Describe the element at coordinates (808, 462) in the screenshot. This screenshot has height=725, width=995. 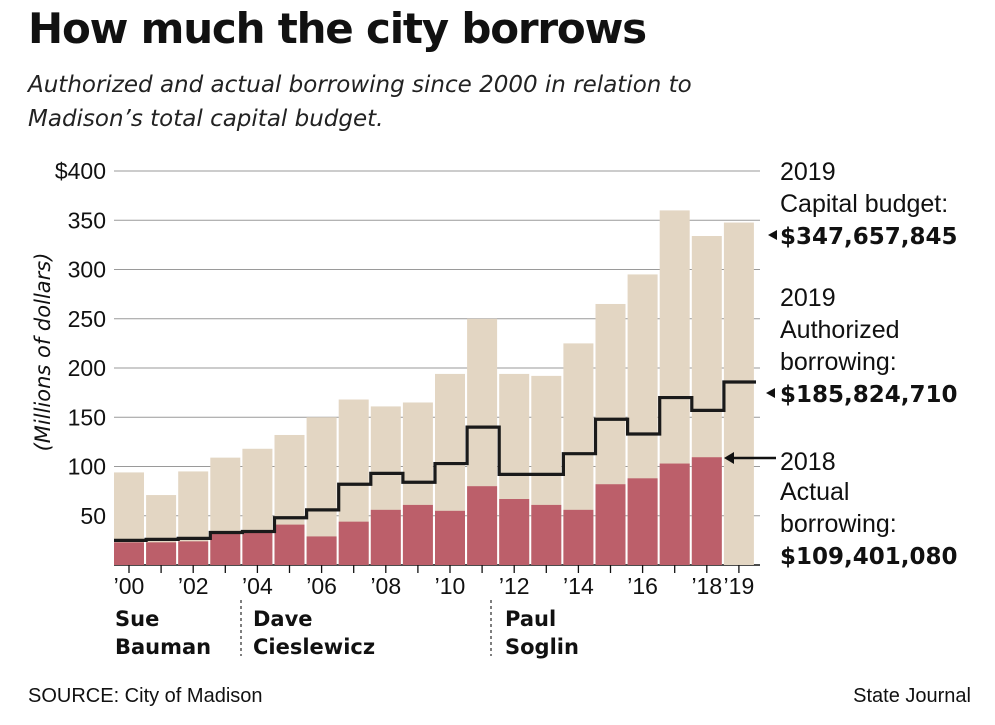
I see `annotation-actual-year: 2018` at that location.